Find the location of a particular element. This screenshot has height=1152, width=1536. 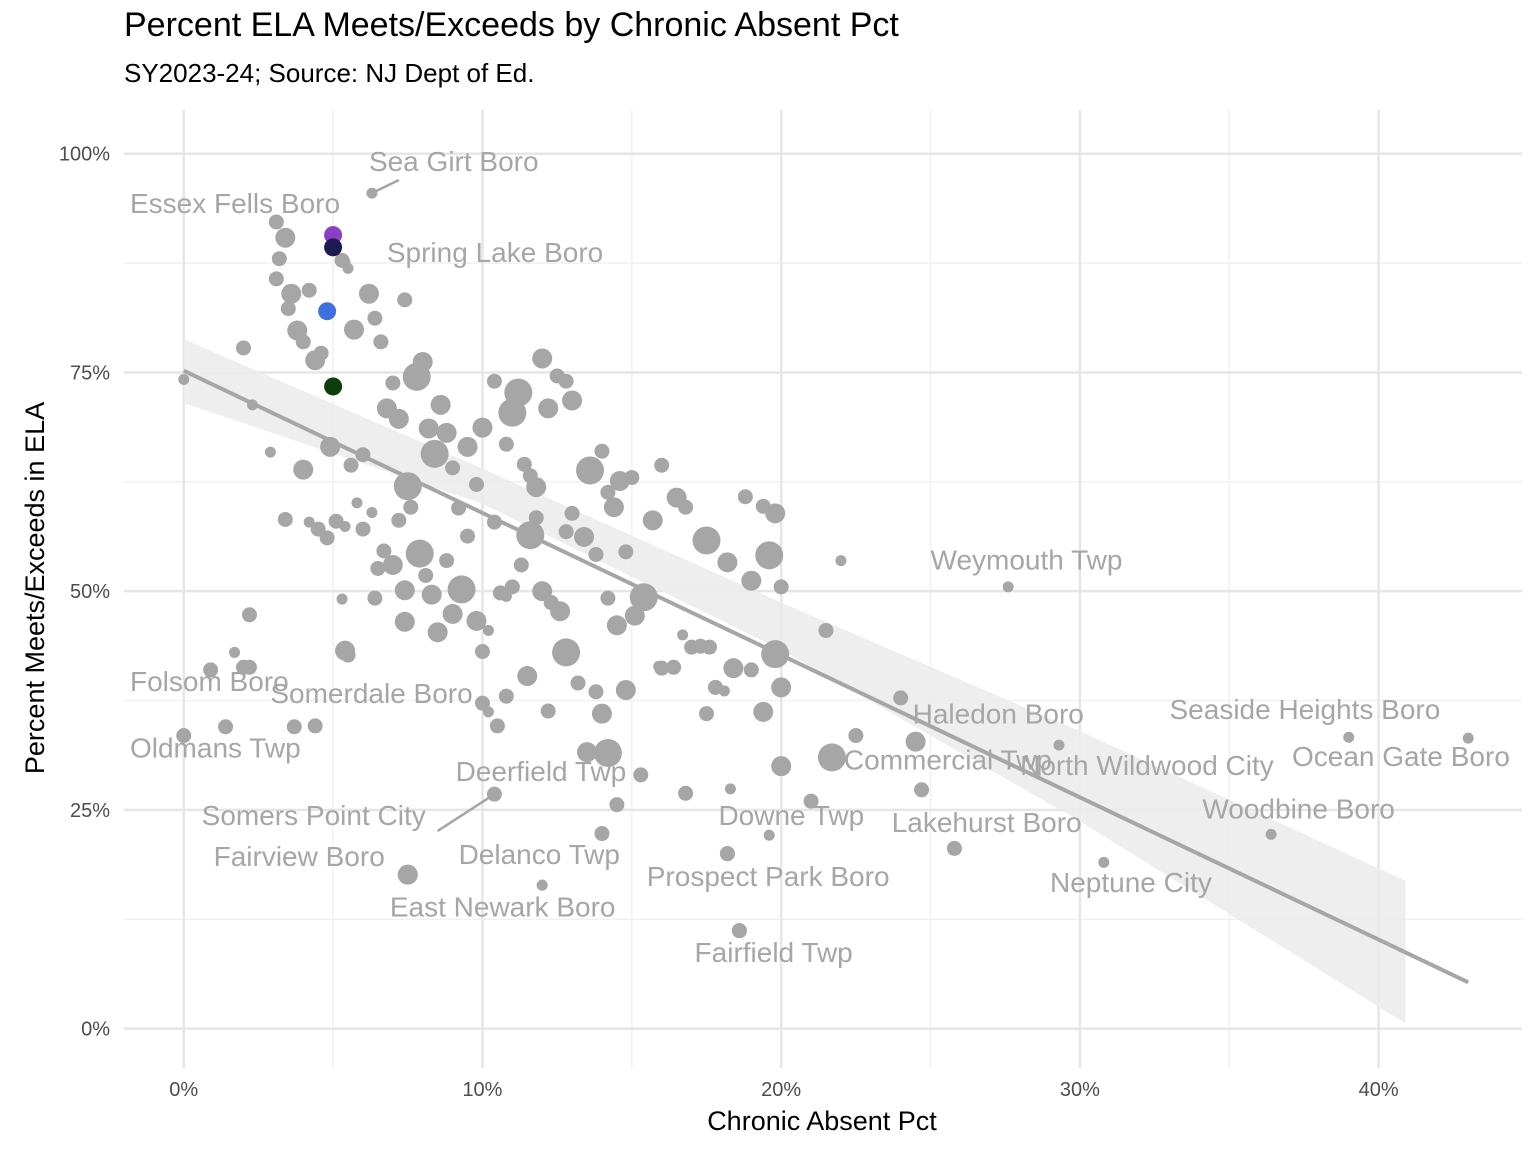

point-label: Deerfield Twp is located at coordinates (541, 771).